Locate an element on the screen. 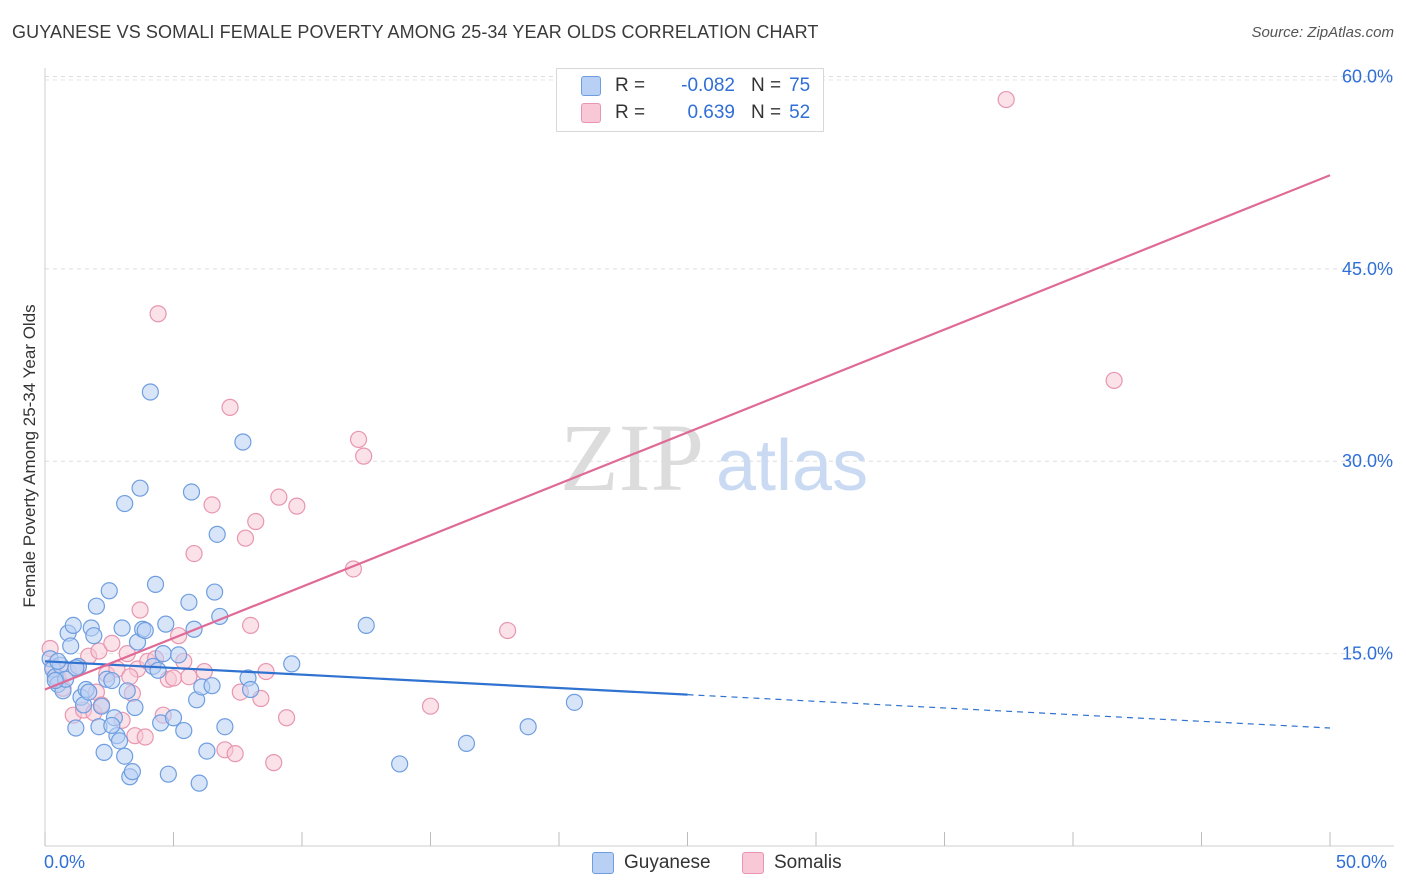  y-tick-labels: 15.0% 30.0% 45.0% 60.0% is located at coordinates (1367, 364).